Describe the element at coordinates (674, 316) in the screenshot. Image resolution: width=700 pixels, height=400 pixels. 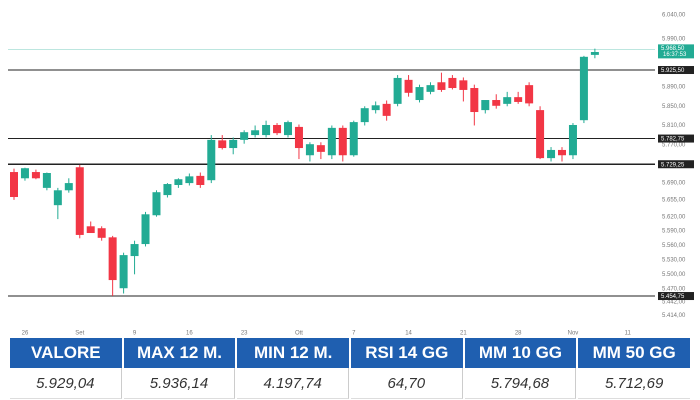
I see `y-tick-label: 5.414,00` at that location.